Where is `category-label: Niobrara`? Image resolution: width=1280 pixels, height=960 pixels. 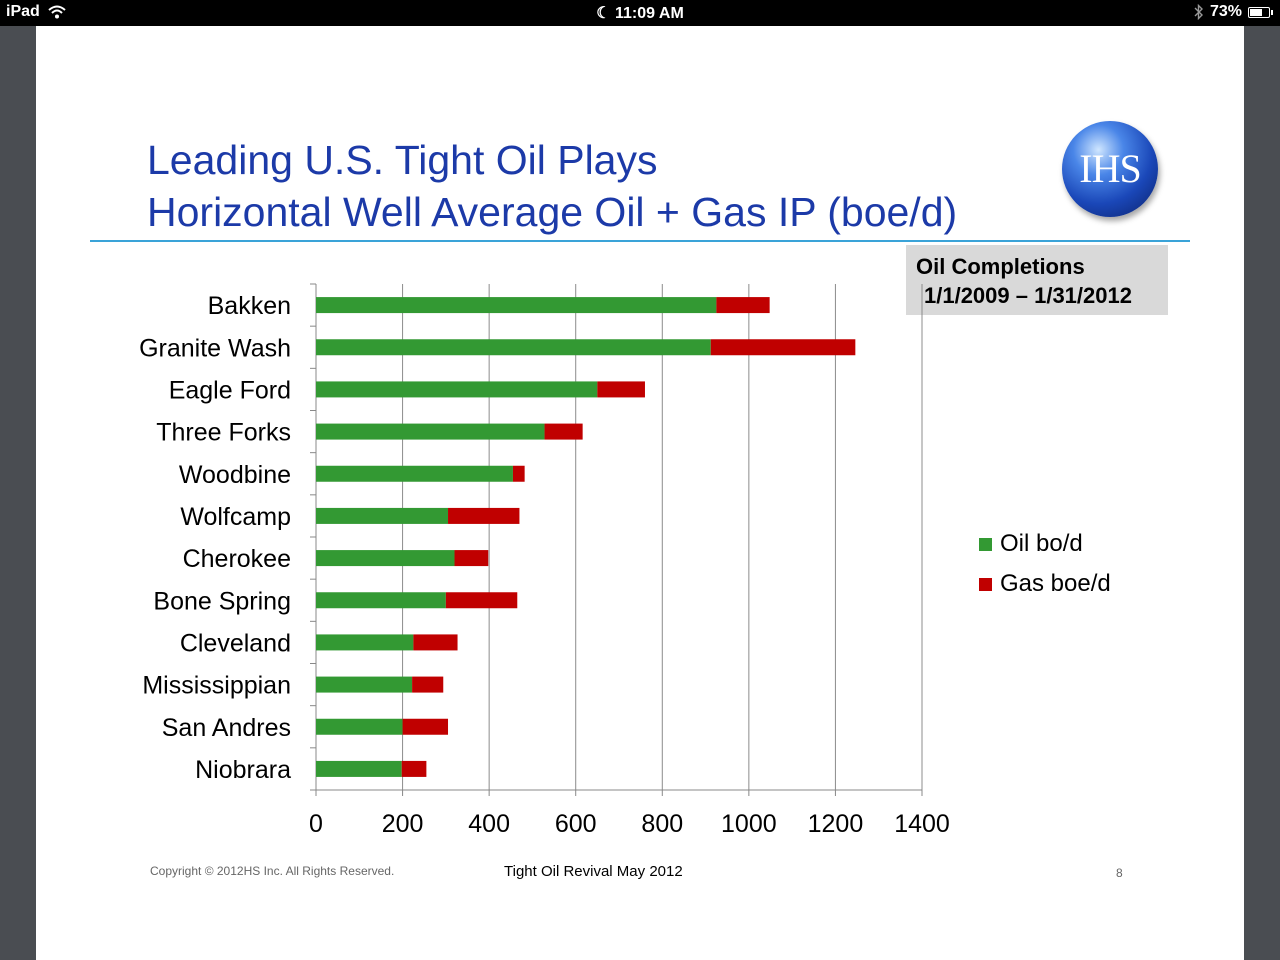 category-label: Niobrara is located at coordinates (243, 770).